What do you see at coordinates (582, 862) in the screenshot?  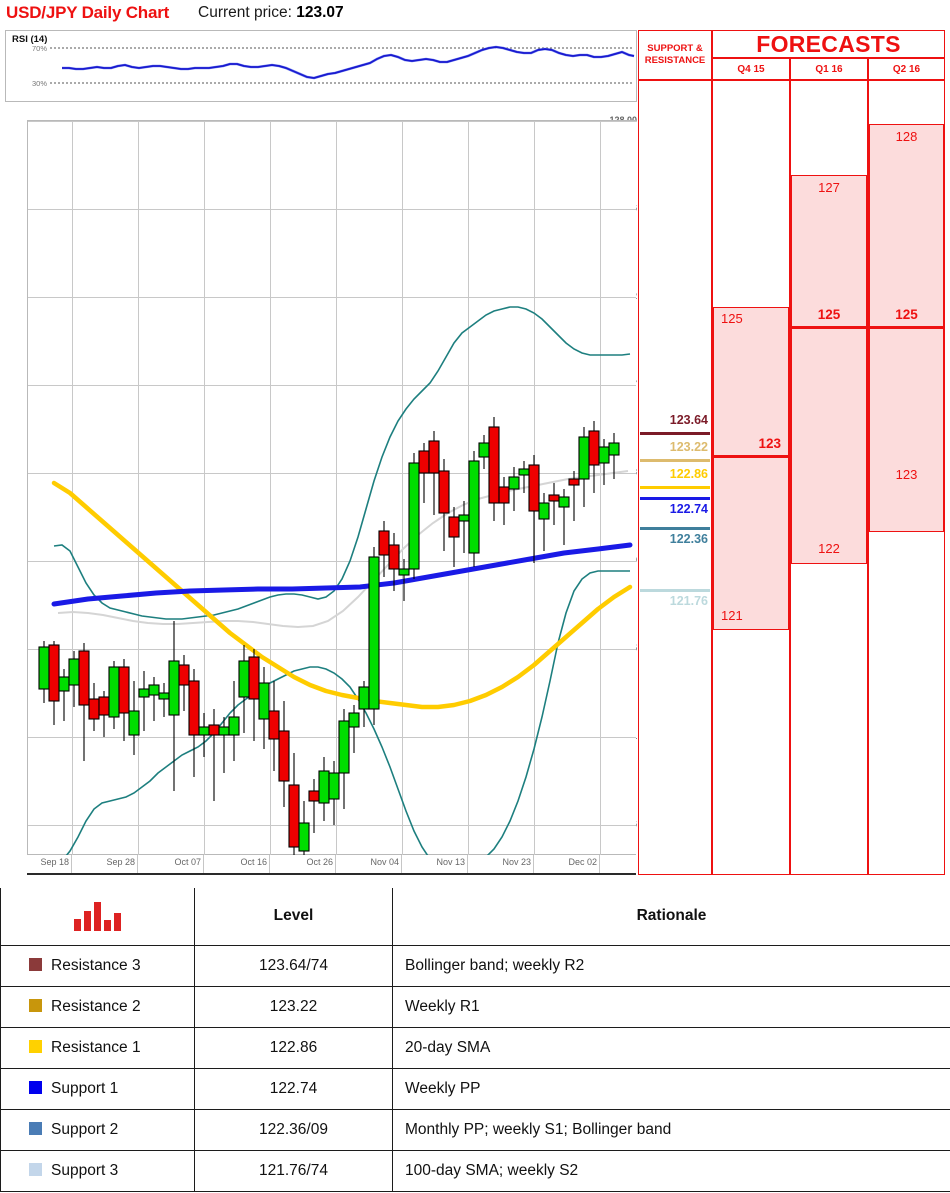 I see `x-axis-label: Dec 02` at bounding box center [582, 862].